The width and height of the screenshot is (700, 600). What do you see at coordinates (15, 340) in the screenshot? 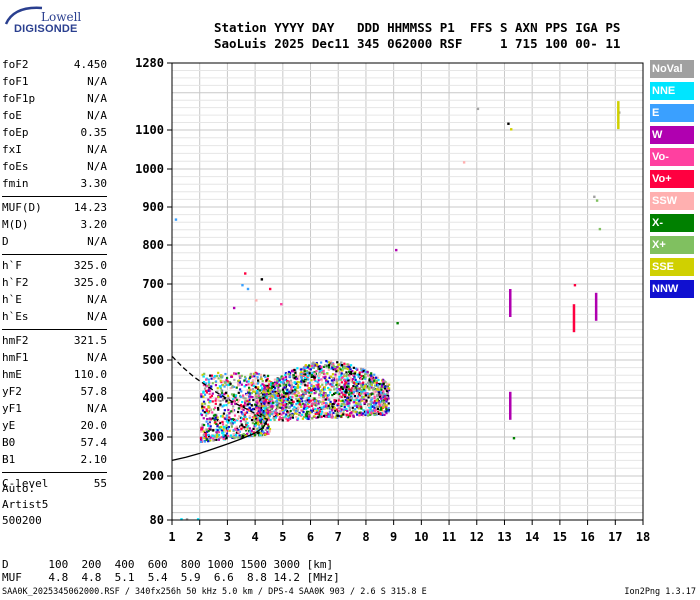
I see `param-name: hmF2` at bounding box center [15, 340].